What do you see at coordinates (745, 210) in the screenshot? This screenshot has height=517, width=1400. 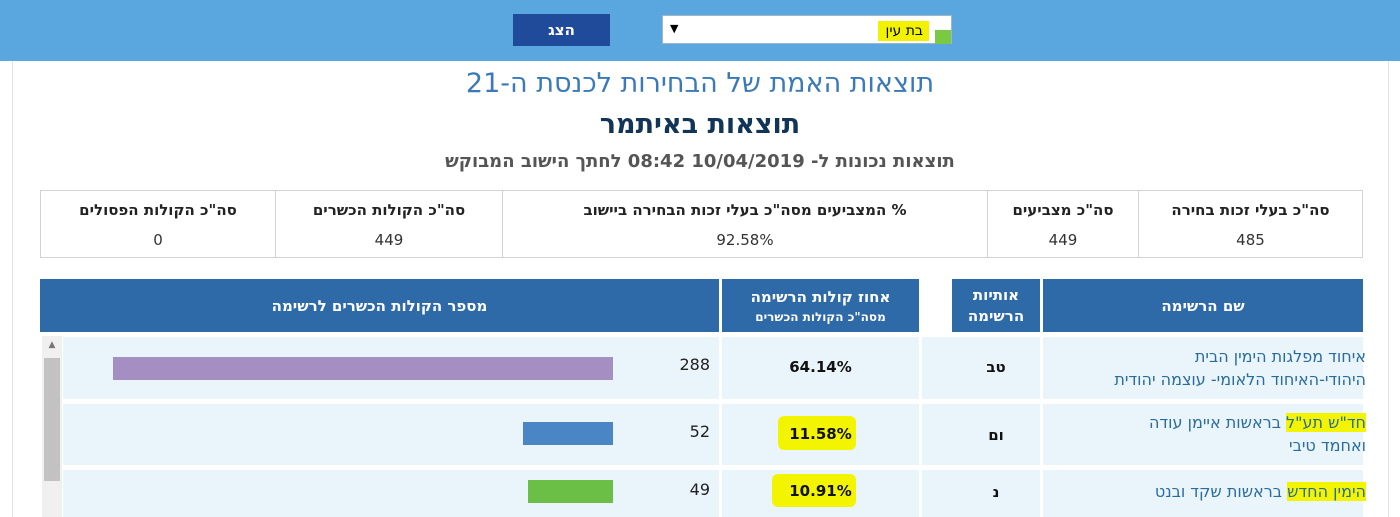 I see `summary-label: % המצביעים מסה"כ בעלי זכות הבחירה ביישוב` at bounding box center [745, 210].